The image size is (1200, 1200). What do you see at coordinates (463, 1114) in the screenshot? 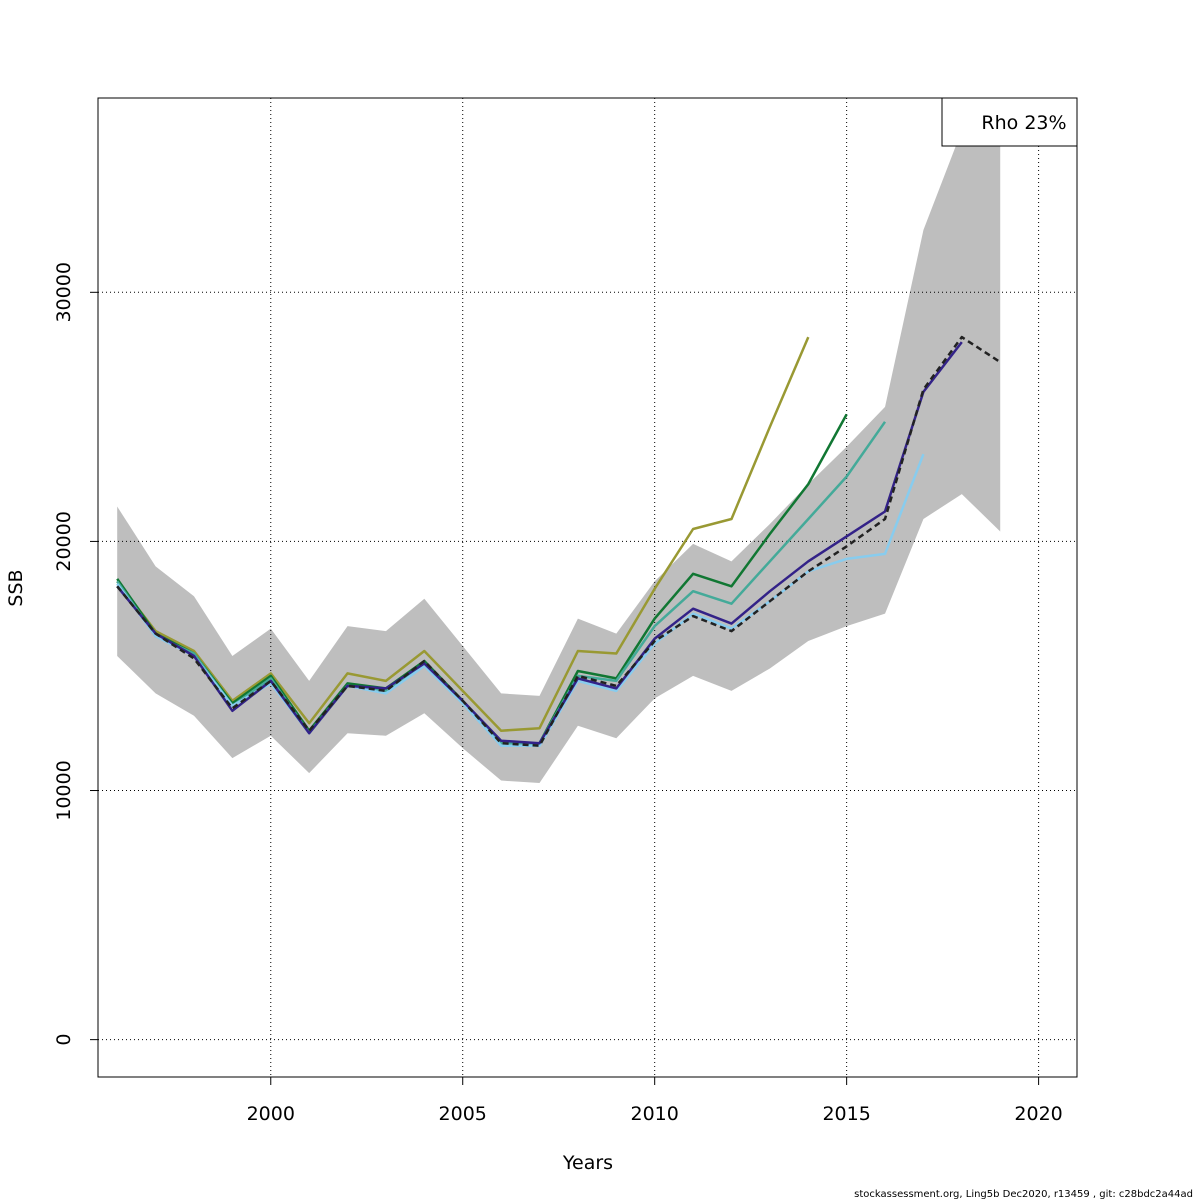
I see `x-tick-label: 2005` at bounding box center [463, 1114].